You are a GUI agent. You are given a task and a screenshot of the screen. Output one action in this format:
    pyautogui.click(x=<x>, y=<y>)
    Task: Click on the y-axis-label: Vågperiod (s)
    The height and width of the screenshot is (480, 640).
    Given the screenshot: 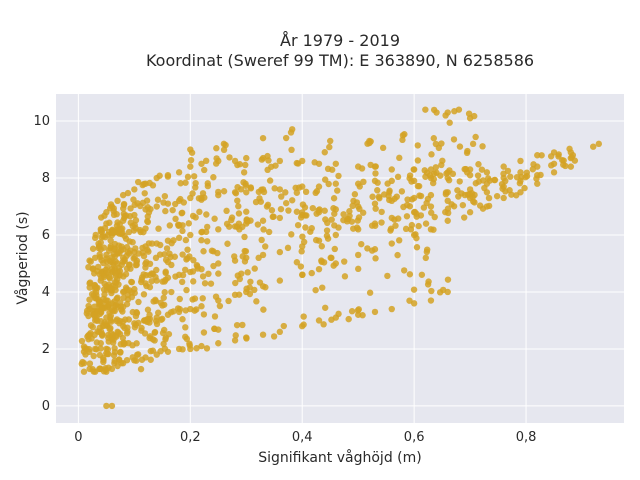 What is the action you would take?
    pyautogui.click(x=22, y=257)
    